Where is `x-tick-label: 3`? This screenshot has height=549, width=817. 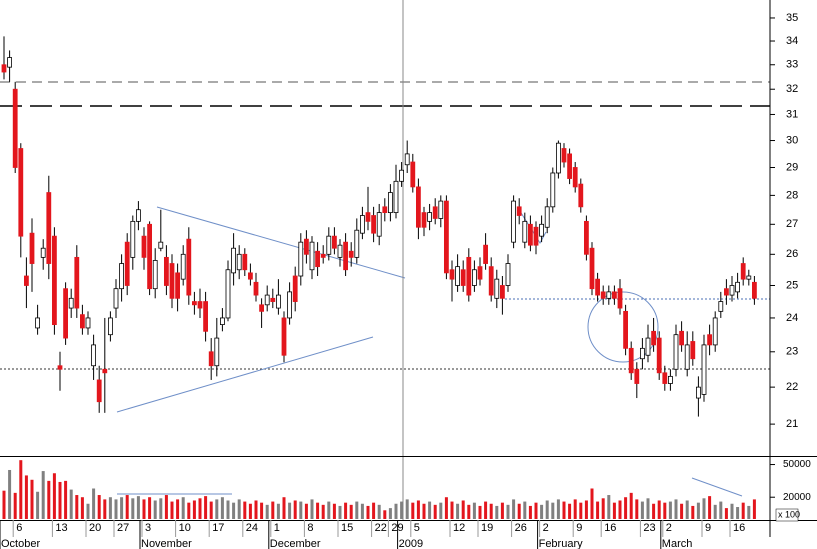
x-tick-label: 3 is located at coordinates (148, 528).